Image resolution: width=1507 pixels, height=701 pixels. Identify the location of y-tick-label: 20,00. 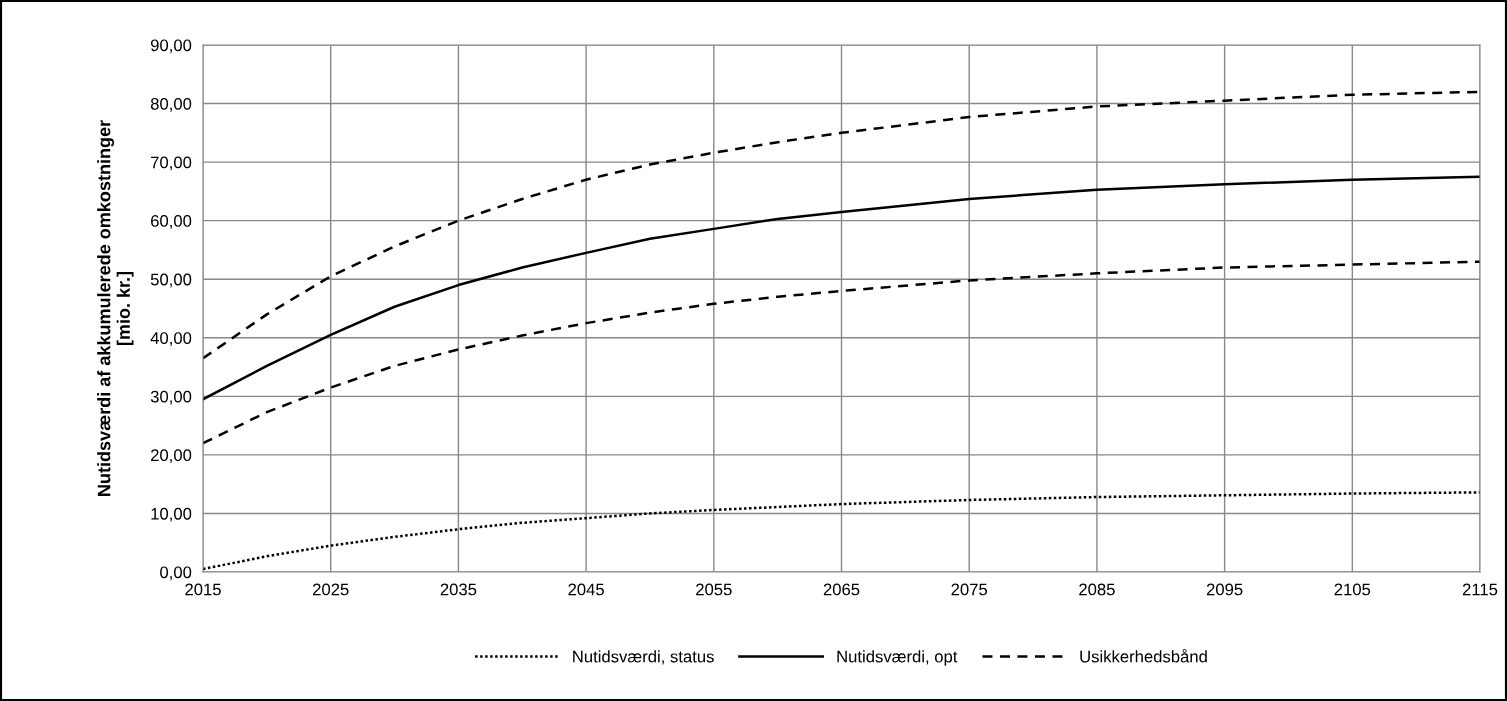
(171, 456).